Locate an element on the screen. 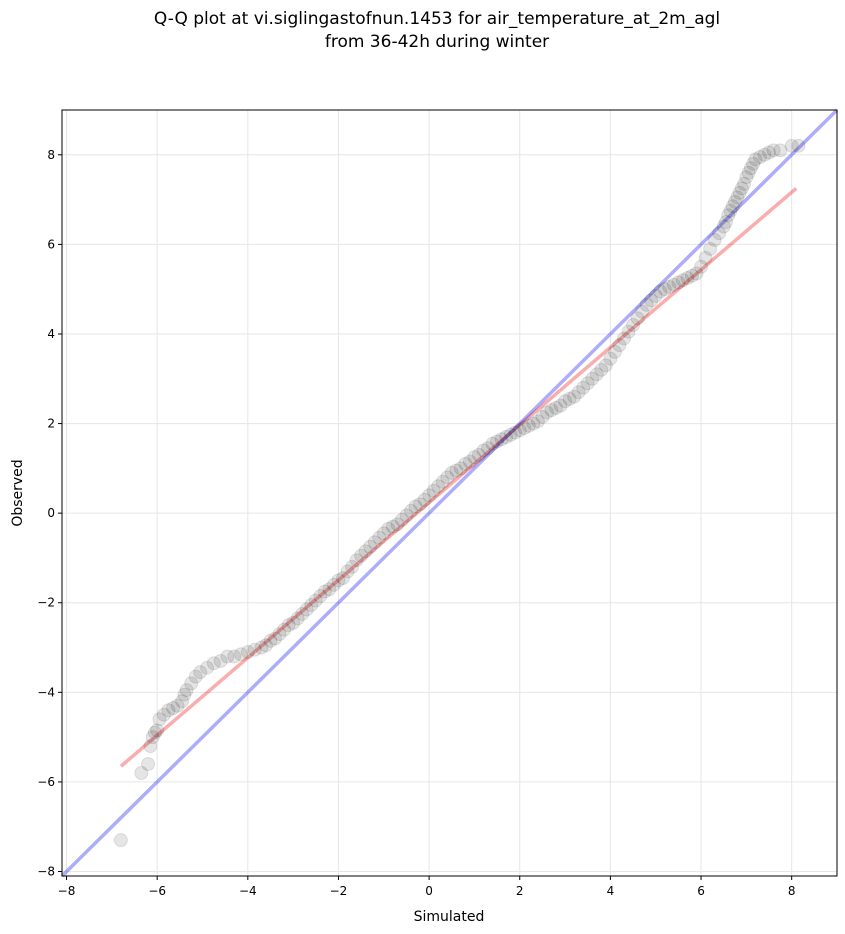 Image resolution: width=845 pixels, height=934 pixels. y-tick-label-6: 4 is located at coordinates (51, 334).